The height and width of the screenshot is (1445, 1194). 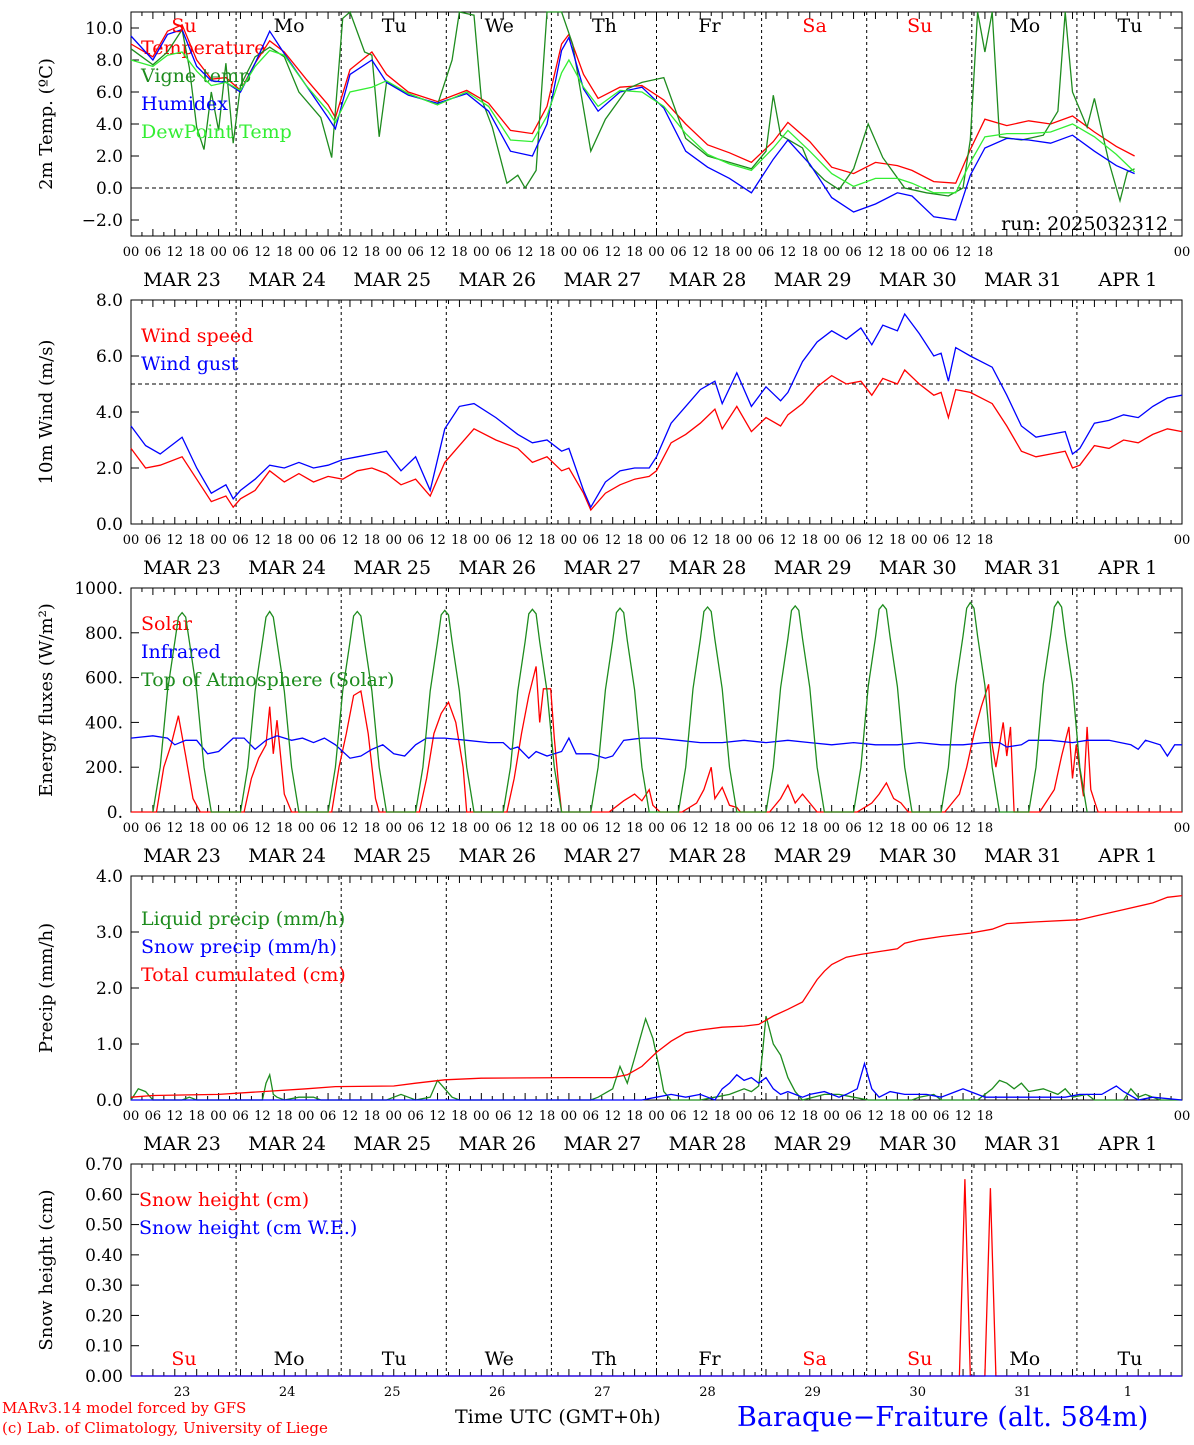 I want to click on date-label: APR 1, so click(x=1127, y=280).